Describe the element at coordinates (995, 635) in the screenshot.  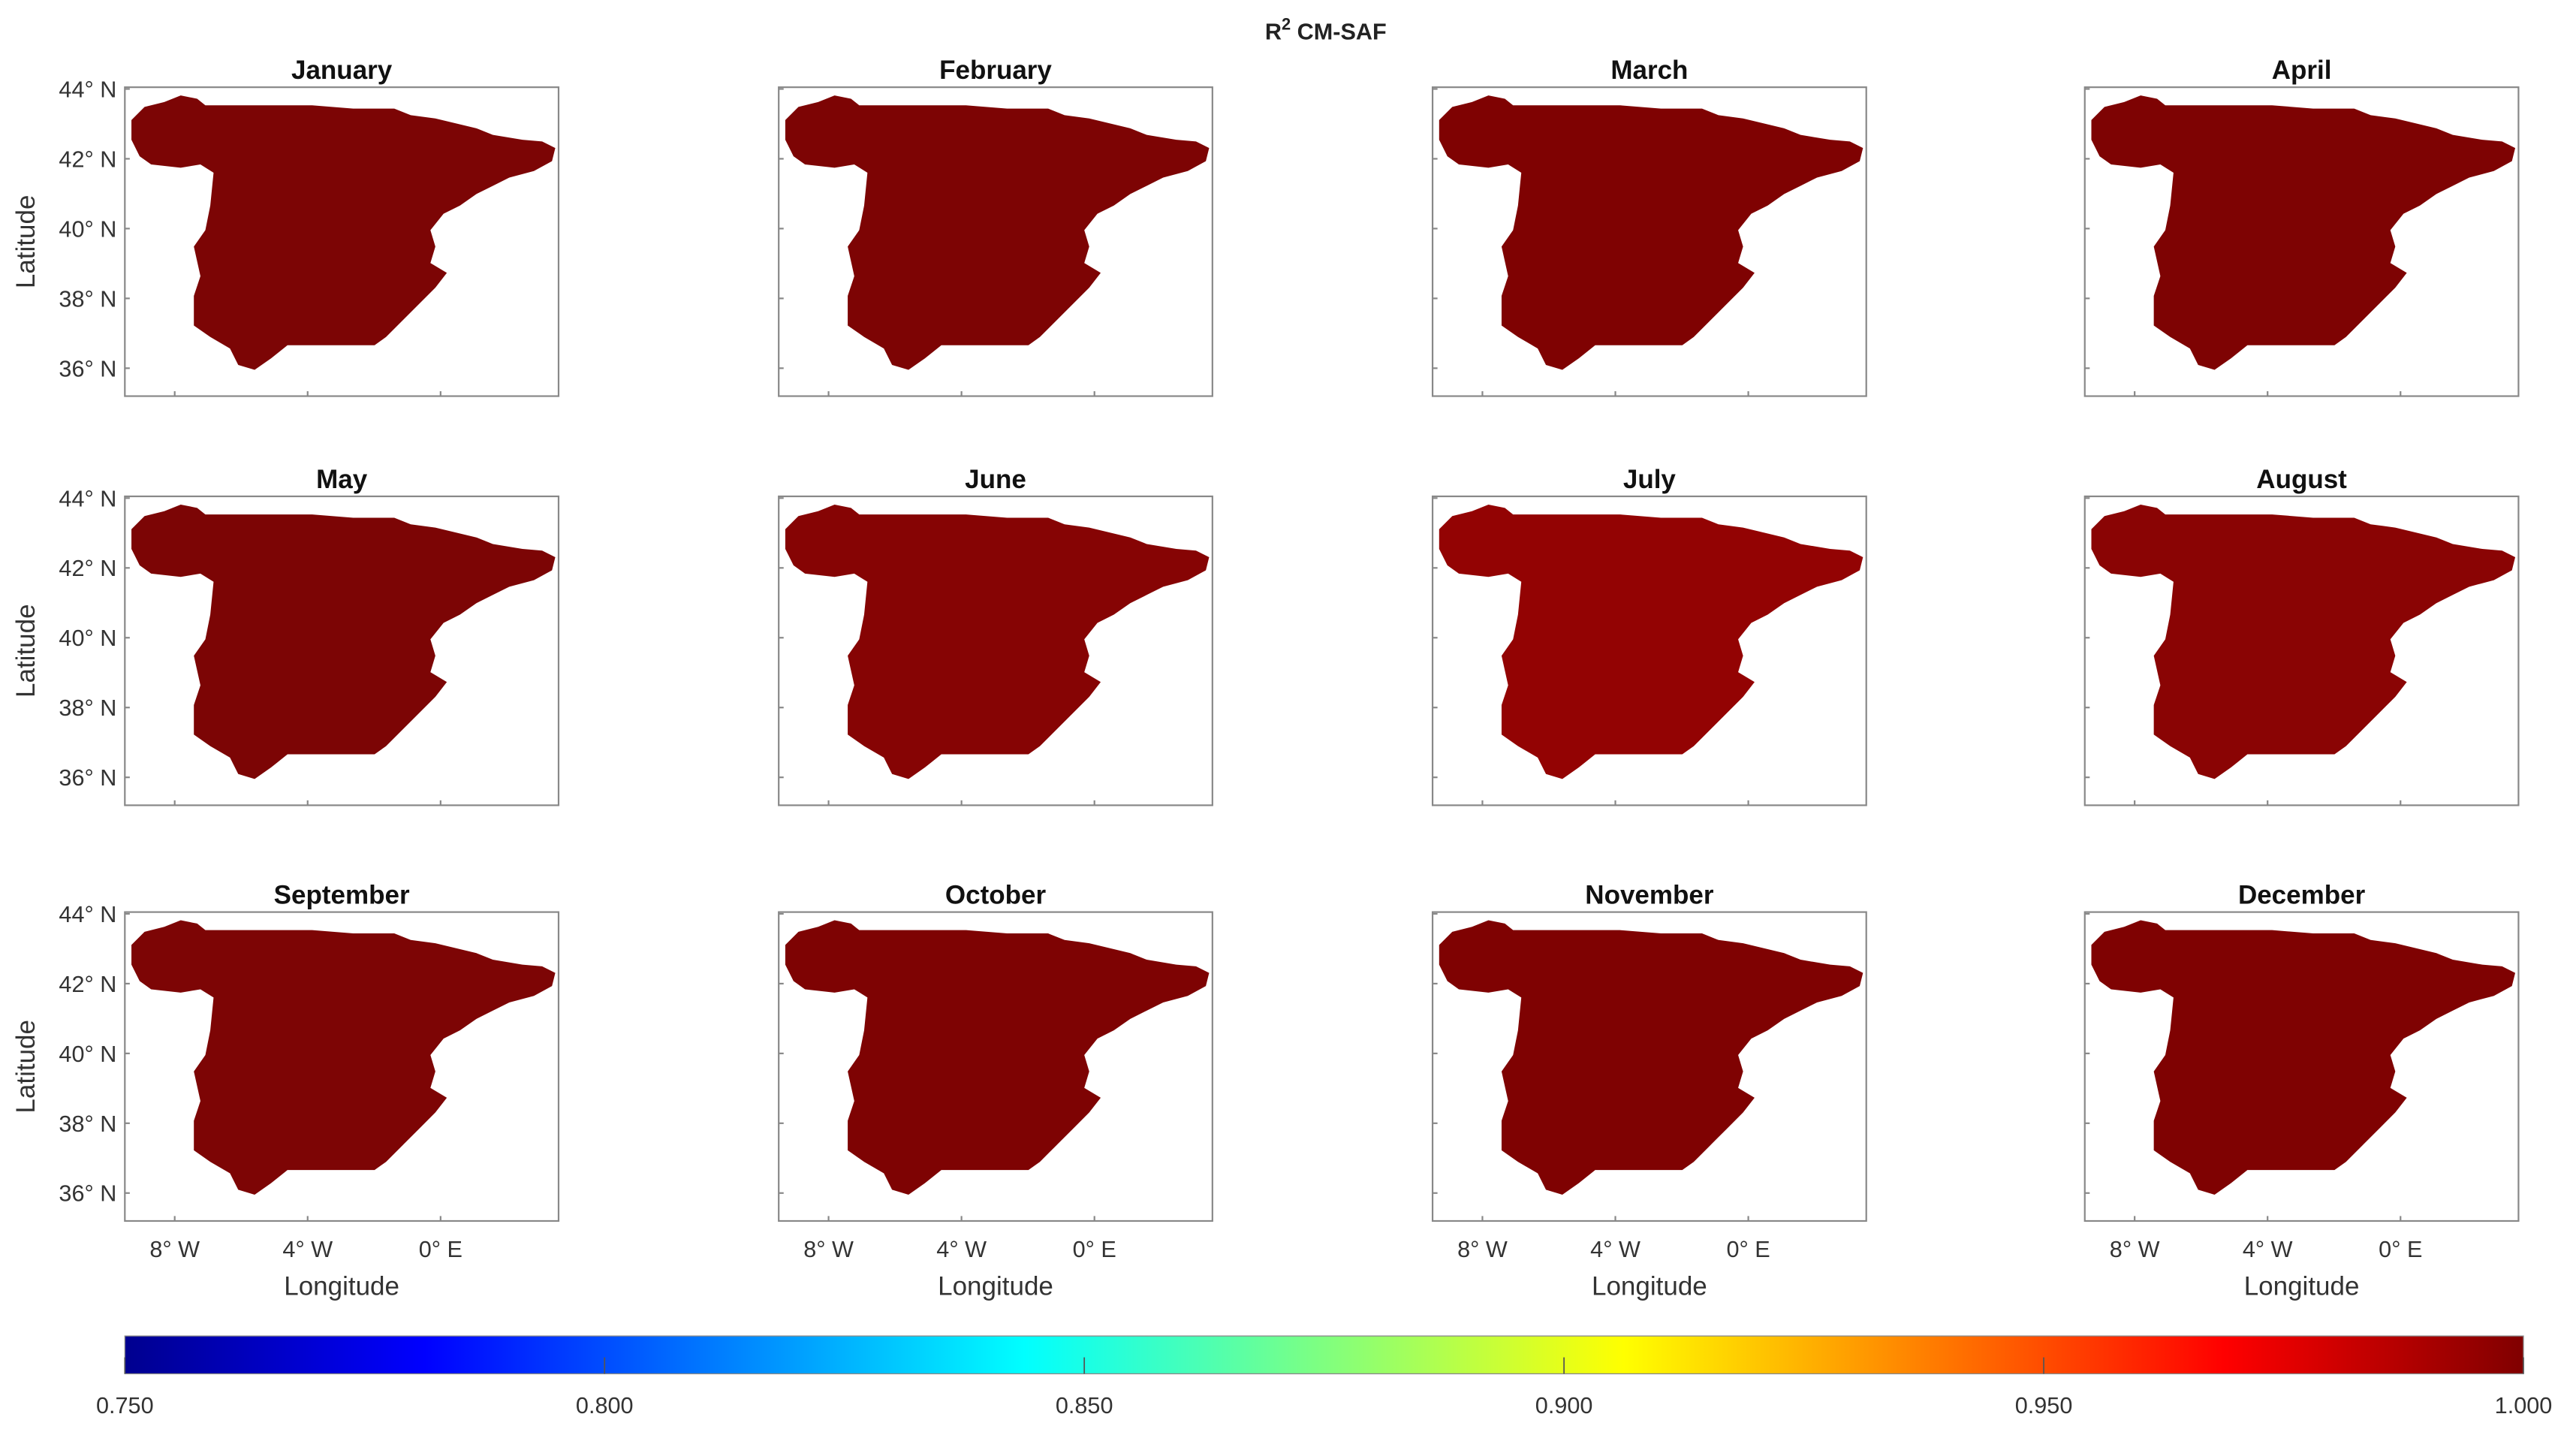
I see `map-panel: June` at that location.